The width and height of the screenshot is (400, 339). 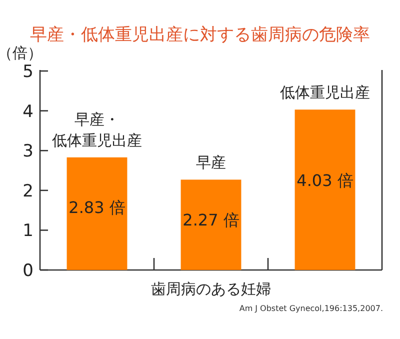 What do you see at coordinates (325, 180) in the screenshot?
I see `data-label: 4.03 倍` at bounding box center [325, 180].